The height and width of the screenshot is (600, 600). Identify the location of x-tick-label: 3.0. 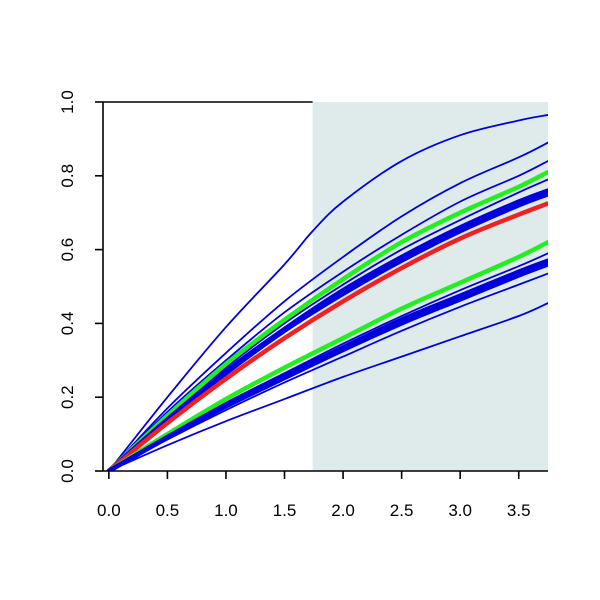
(460, 510).